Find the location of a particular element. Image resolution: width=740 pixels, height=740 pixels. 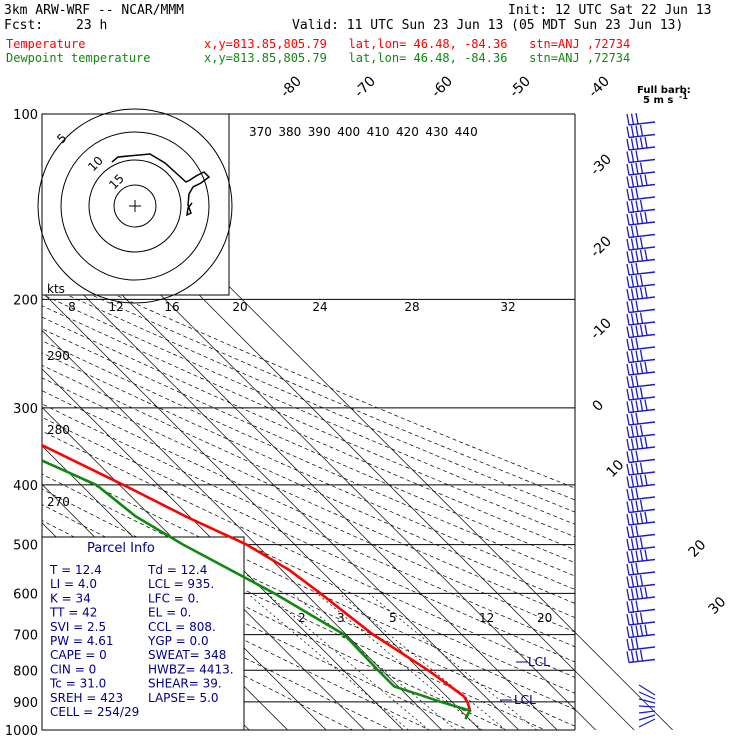

parcel-info-panel is located at coordinates (143, 633).